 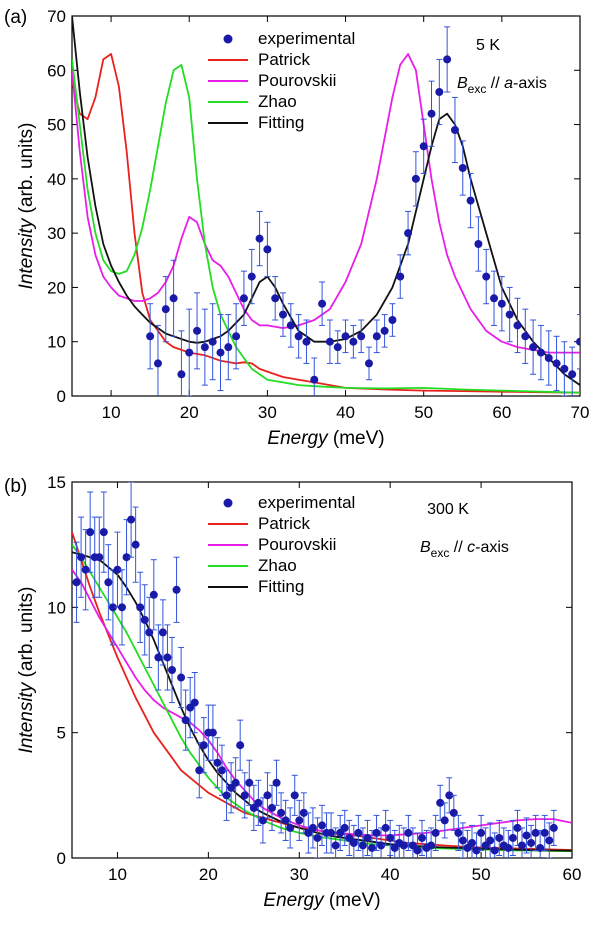 I want to click on x-tick-label: 50, so click(x=423, y=412).